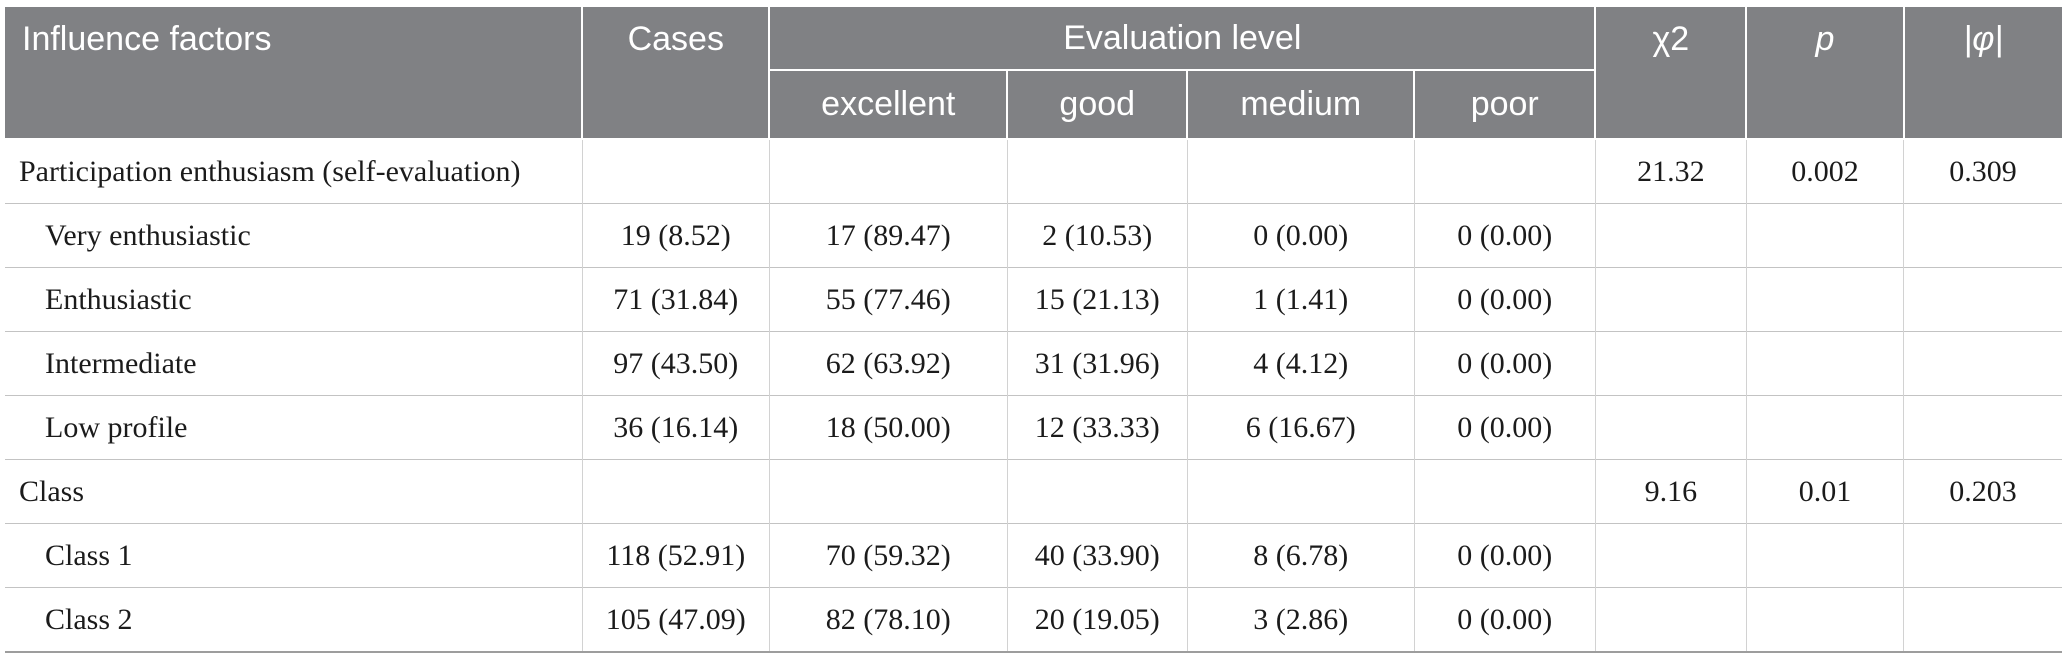 This screenshot has height=653, width=2067. I want to click on header-phi: |φ|, so click(1982, 73).